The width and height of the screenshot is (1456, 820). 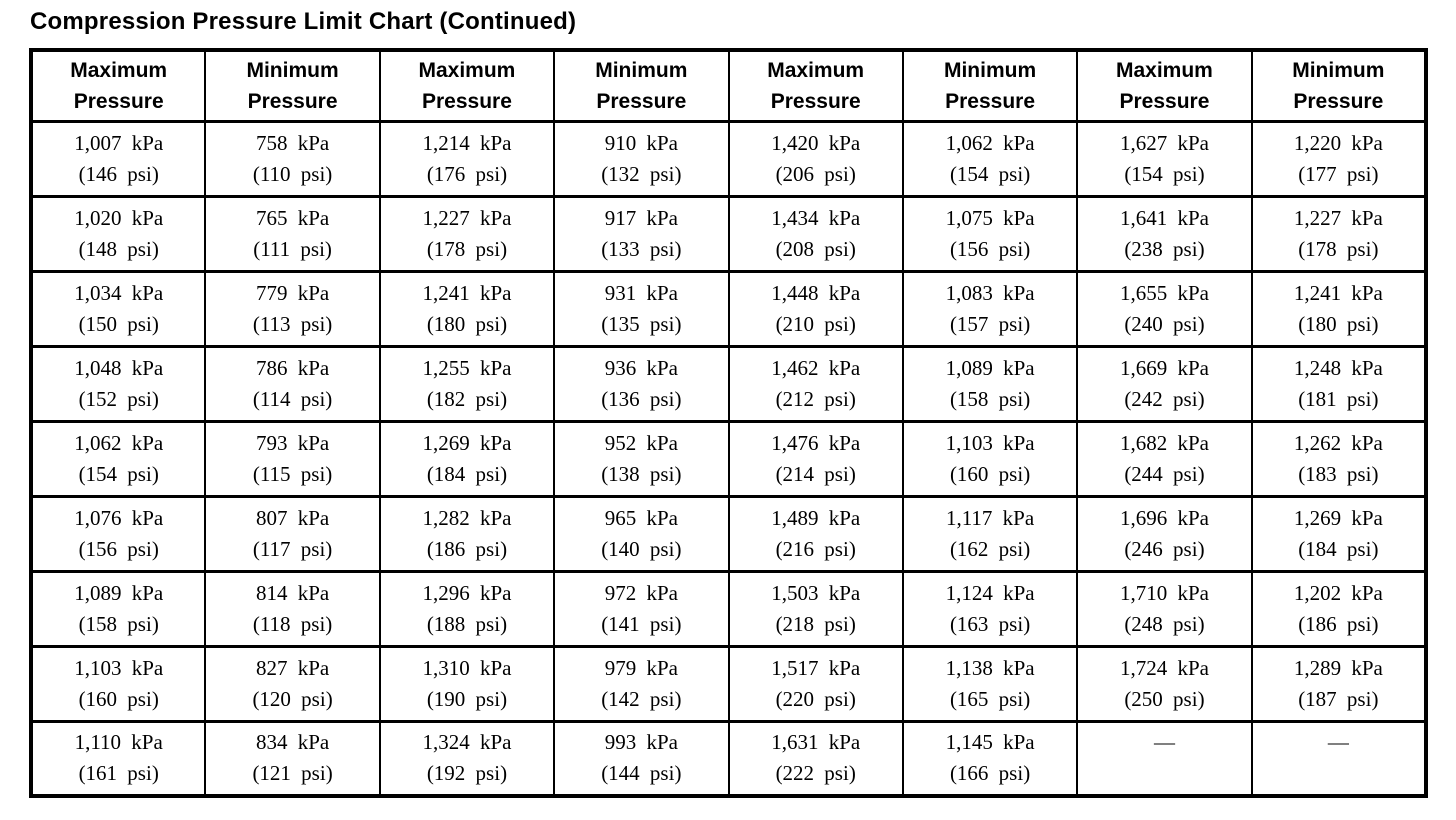 What do you see at coordinates (815, 773) in the screenshot?
I see `psi-value: (222 psi)` at bounding box center [815, 773].